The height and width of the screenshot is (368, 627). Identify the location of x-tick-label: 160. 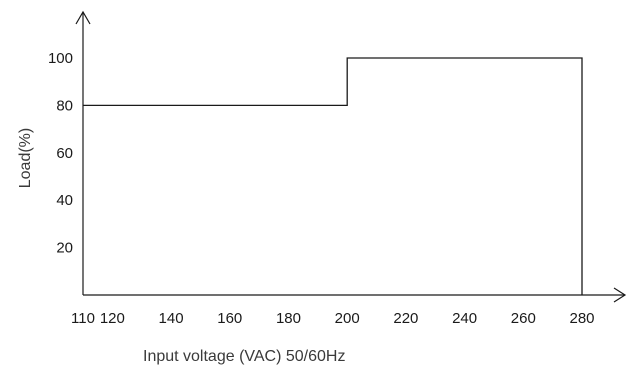
(229, 318).